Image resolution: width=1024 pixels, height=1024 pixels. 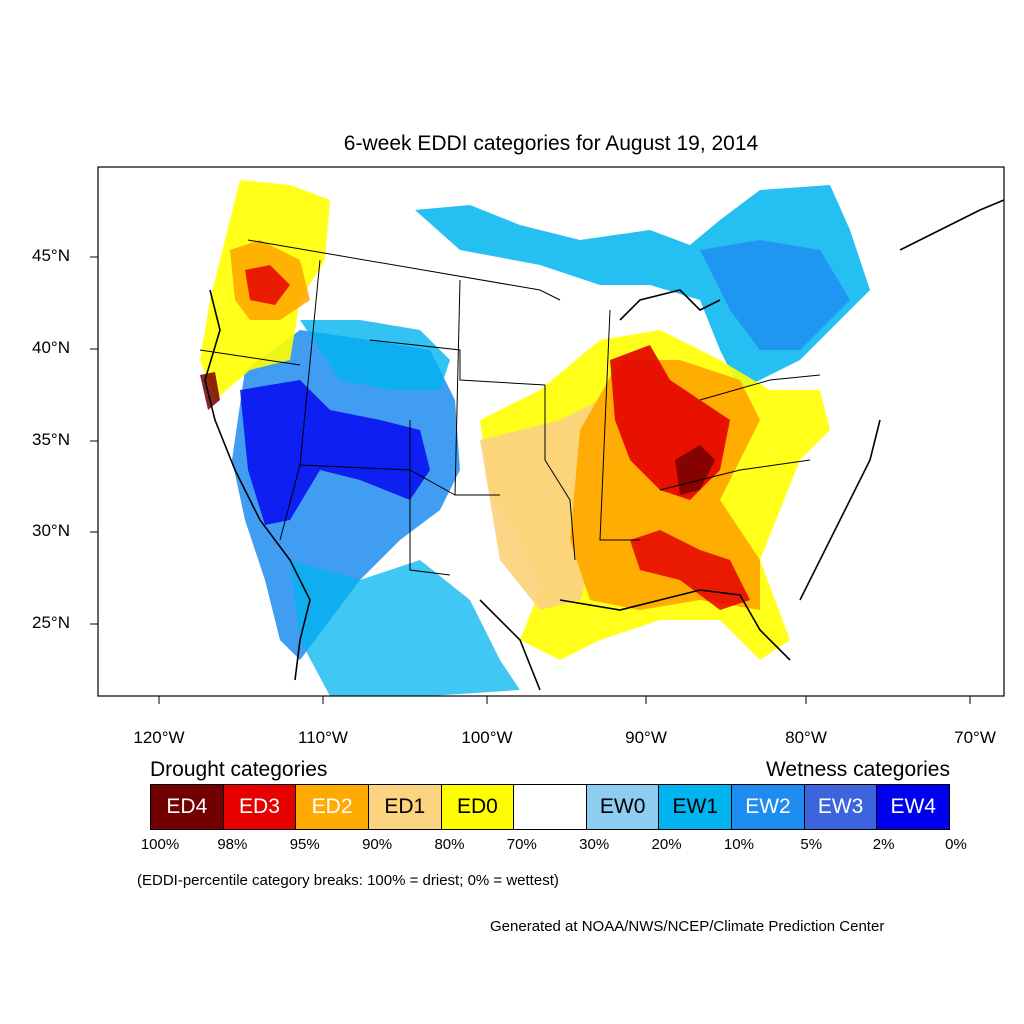 What do you see at coordinates (857, 769) in the screenshot?
I see `wetness-legend-title: Wetness categories` at bounding box center [857, 769].